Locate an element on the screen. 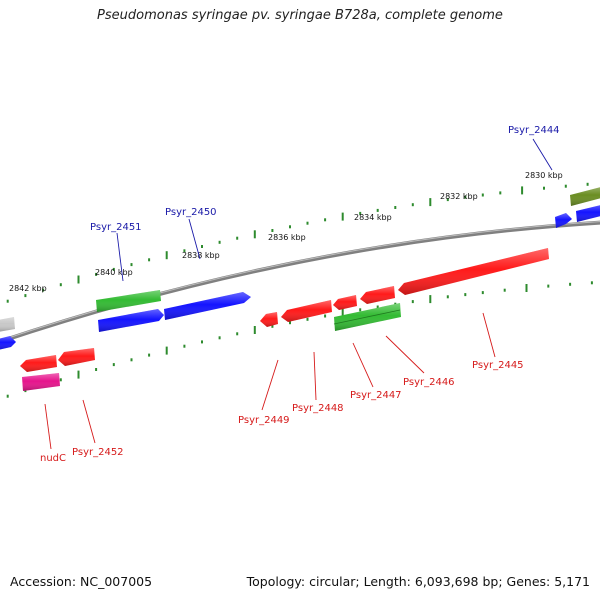  accession-text: Accession: NC_007005 is located at coordinates (81, 581).